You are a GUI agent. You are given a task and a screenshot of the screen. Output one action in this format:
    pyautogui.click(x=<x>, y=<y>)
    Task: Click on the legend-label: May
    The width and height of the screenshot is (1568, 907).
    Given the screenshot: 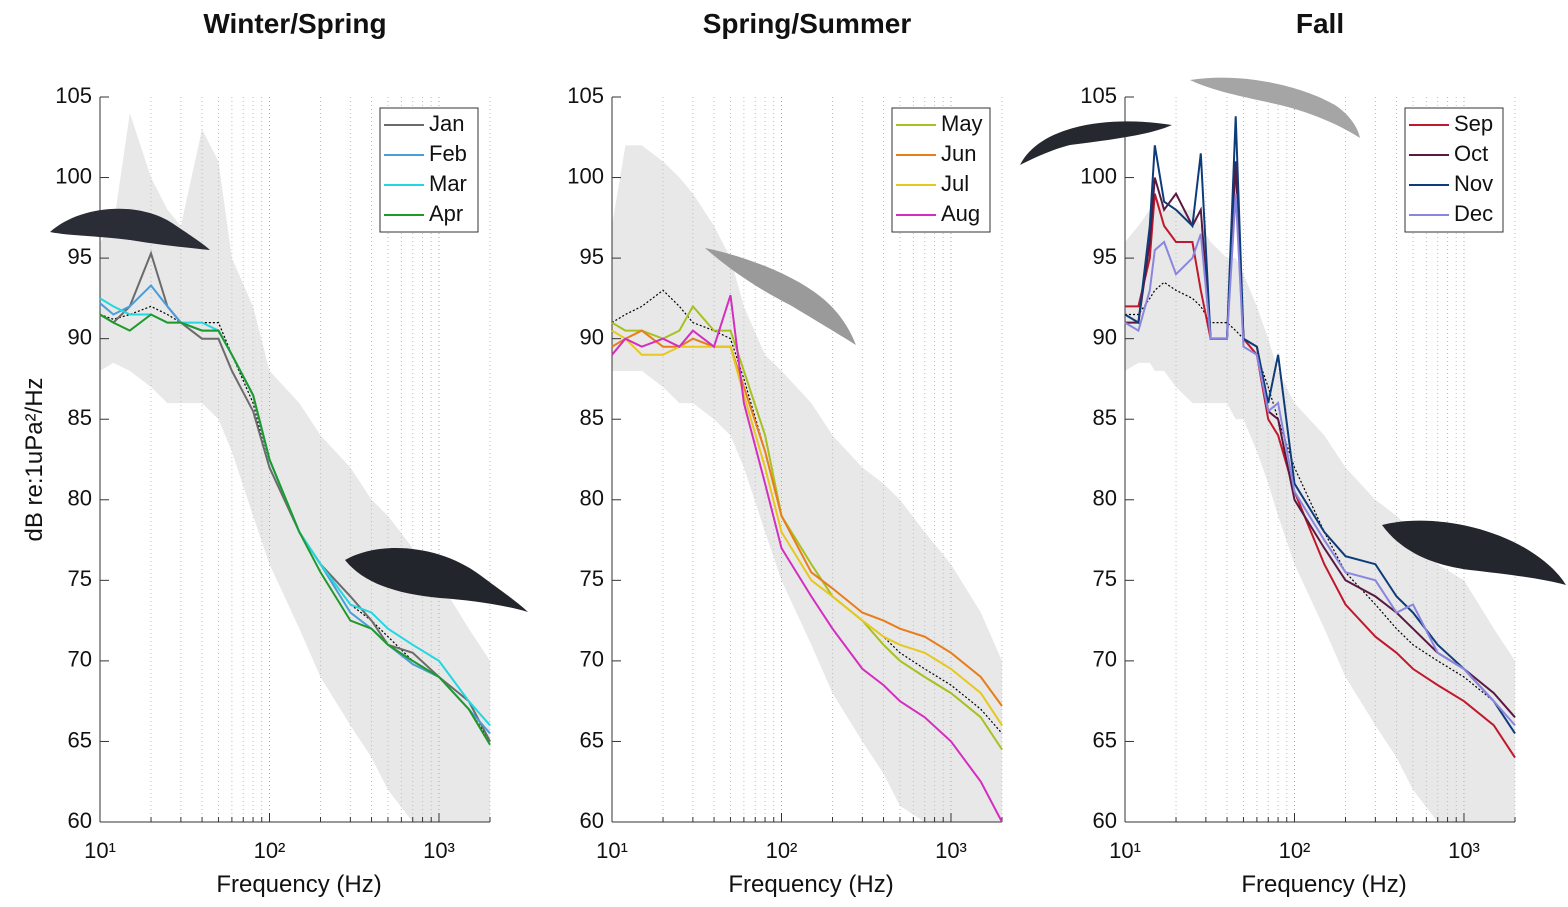 What is the action you would take?
    pyautogui.click(x=962, y=123)
    